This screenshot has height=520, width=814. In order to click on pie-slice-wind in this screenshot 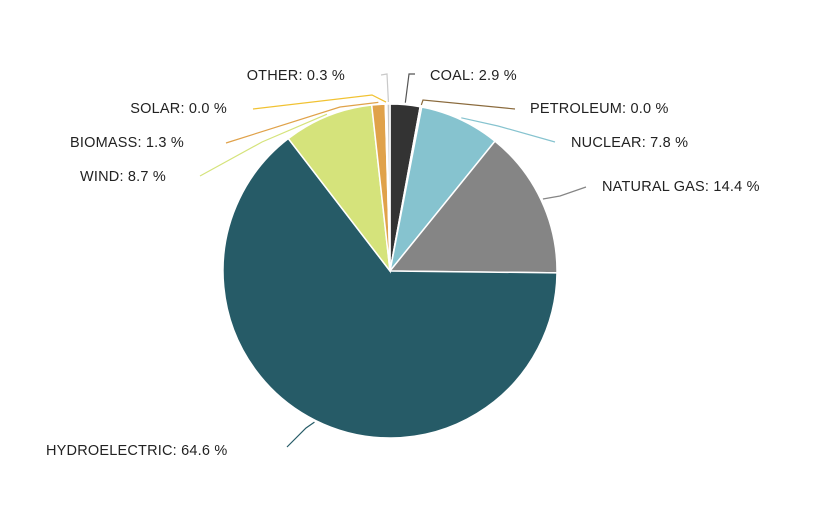, I will do `click(339, 189)`.